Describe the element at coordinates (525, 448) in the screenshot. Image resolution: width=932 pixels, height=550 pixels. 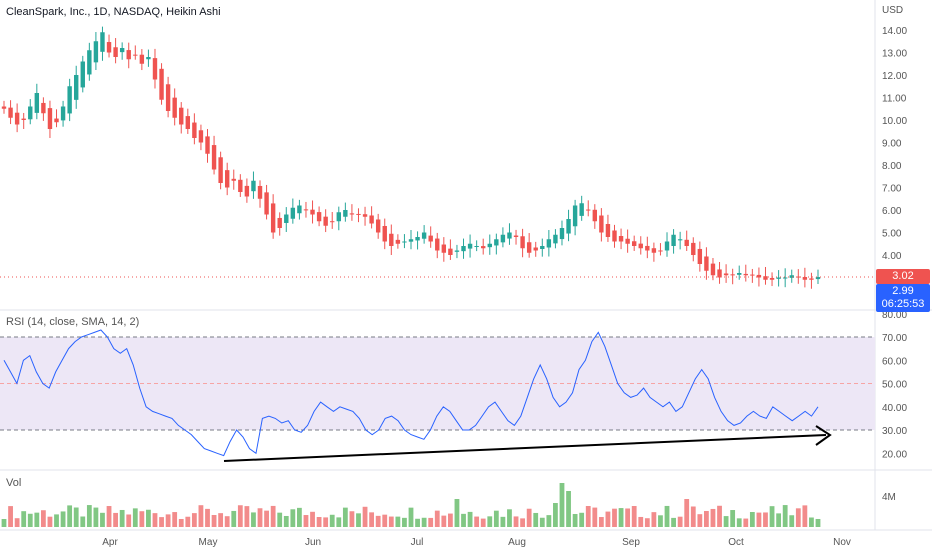
I see `trendline` at that location.